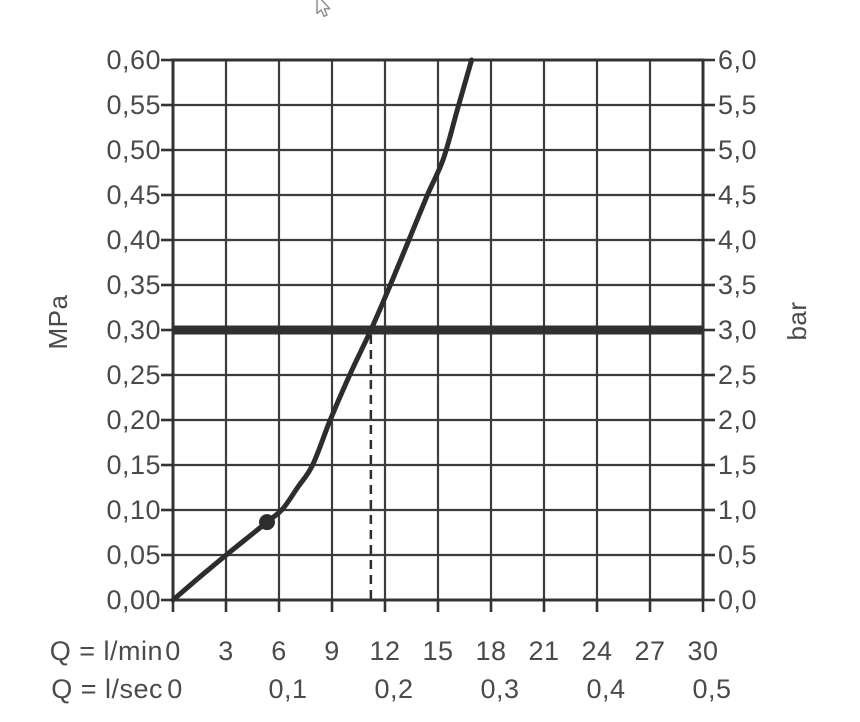  I want to click on x-lsec-tick-label: 0,4, so click(605, 689).